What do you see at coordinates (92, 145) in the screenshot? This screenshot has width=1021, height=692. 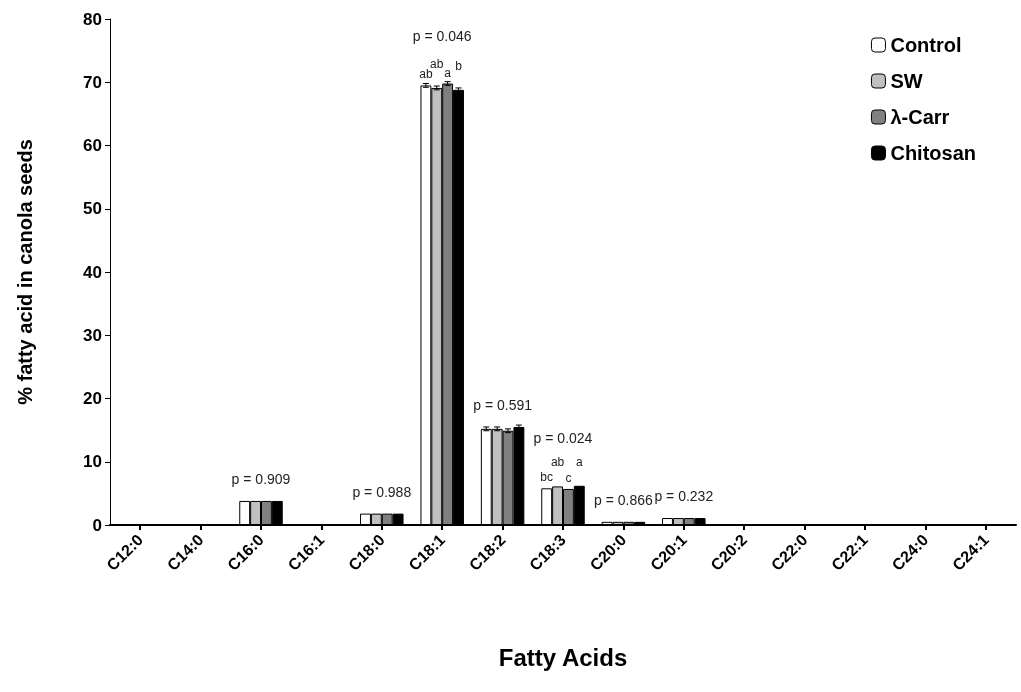 I see `y-tick-label: 60` at bounding box center [92, 145].